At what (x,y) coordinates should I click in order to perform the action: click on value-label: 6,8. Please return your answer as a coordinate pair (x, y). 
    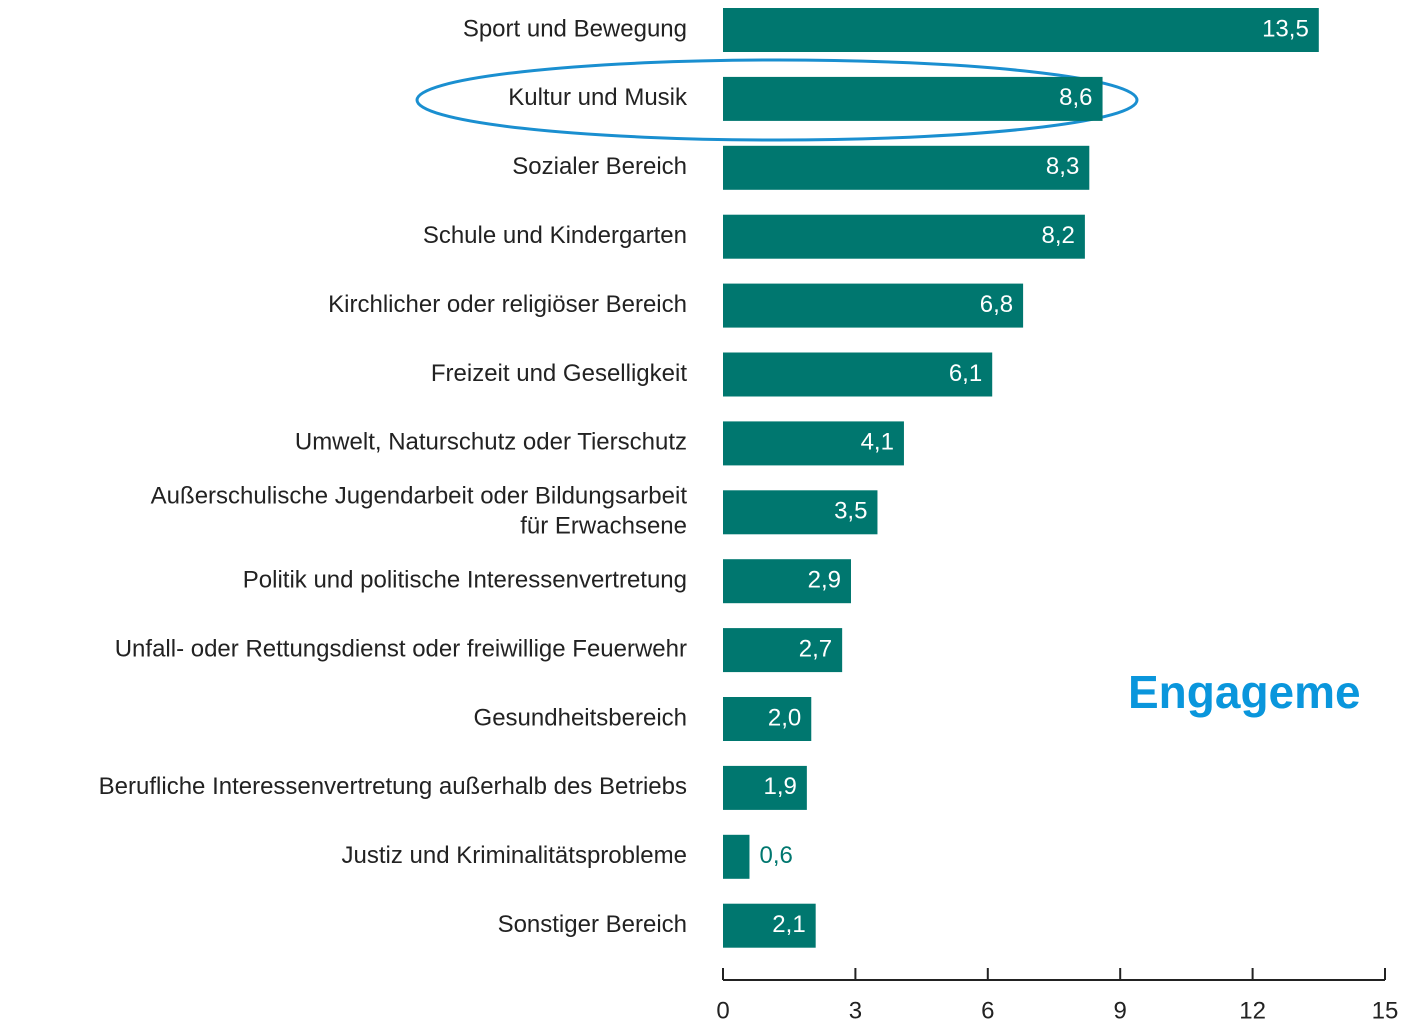
    Looking at the image, I should click on (996, 304).